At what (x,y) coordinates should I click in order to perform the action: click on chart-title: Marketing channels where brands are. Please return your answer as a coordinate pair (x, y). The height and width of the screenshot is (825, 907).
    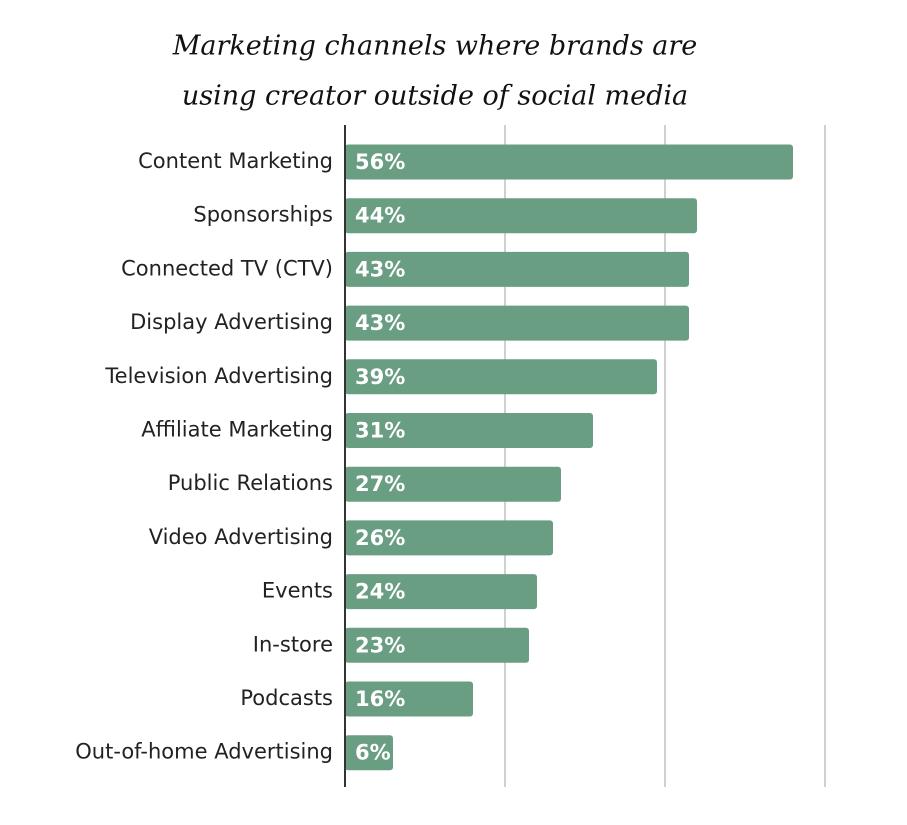
    Looking at the image, I should click on (435, 46).